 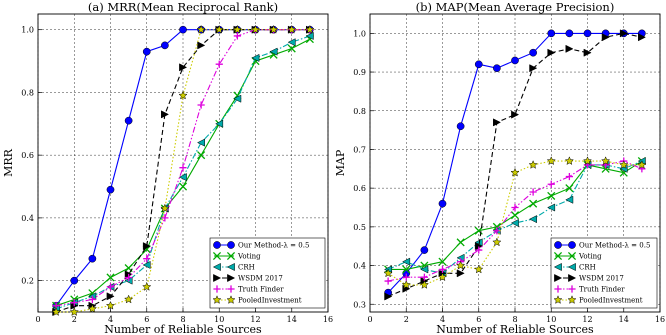 What do you see at coordinates (219, 319) in the screenshot?
I see `x-tick-label: 10` at bounding box center [219, 319].